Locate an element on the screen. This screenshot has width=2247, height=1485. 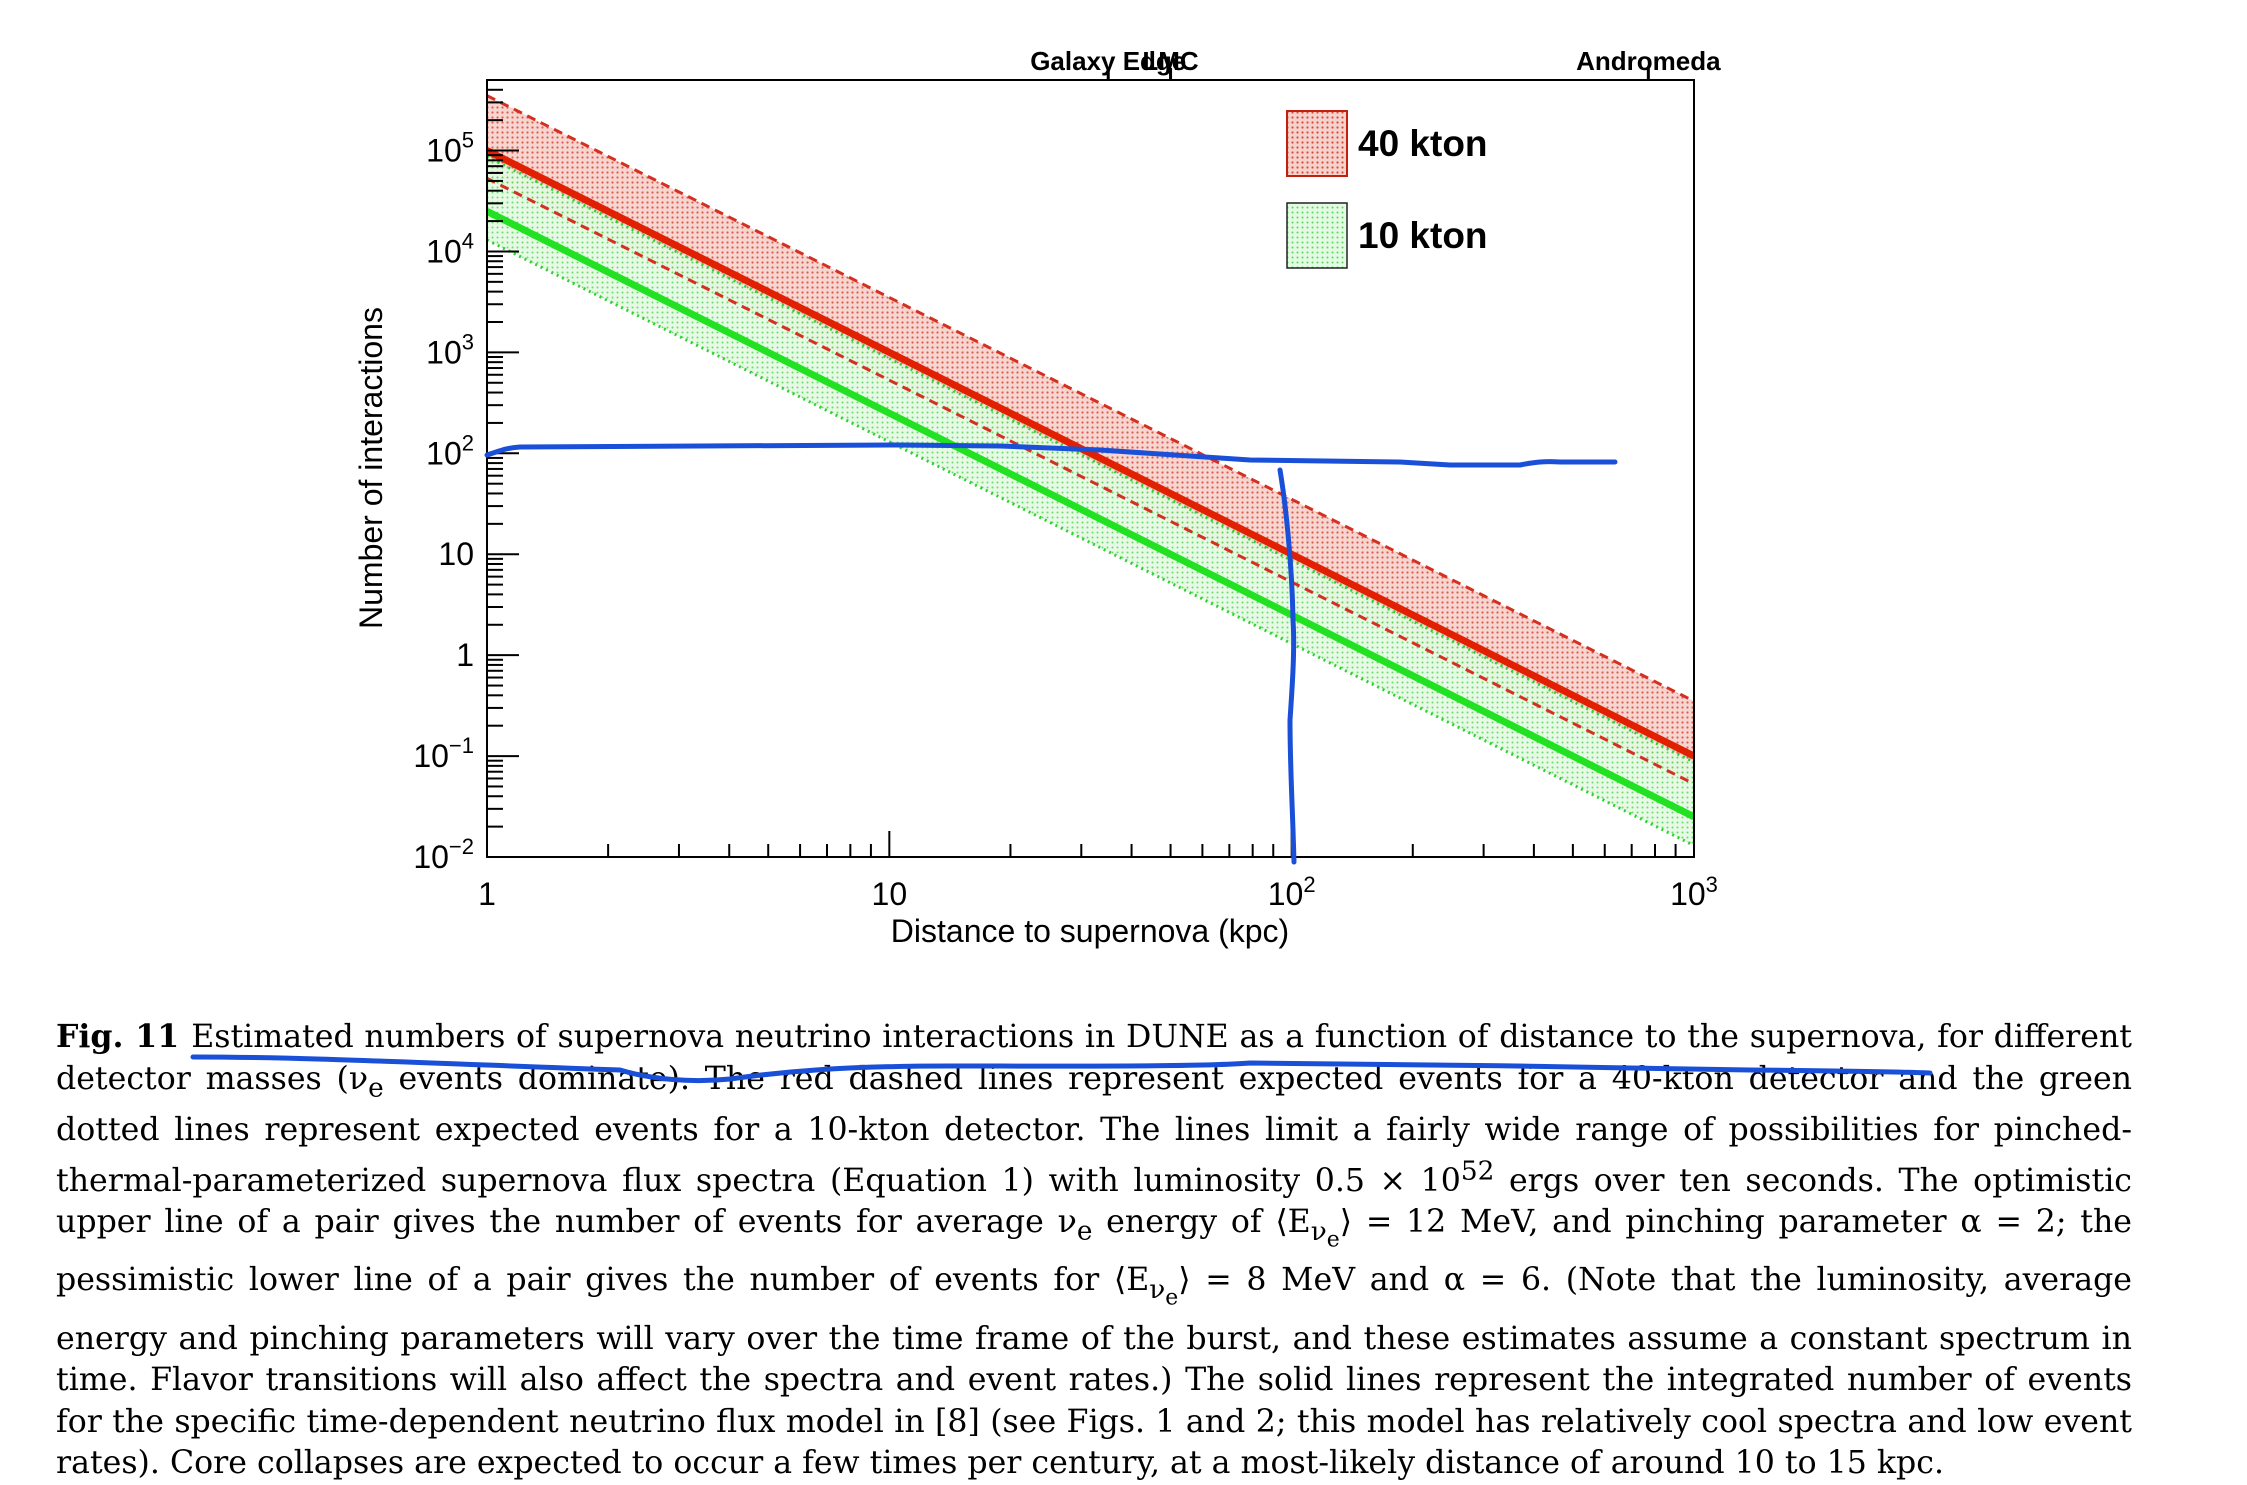
top-marker-label: Galaxy Edge is located at coordinates (1108, 61).